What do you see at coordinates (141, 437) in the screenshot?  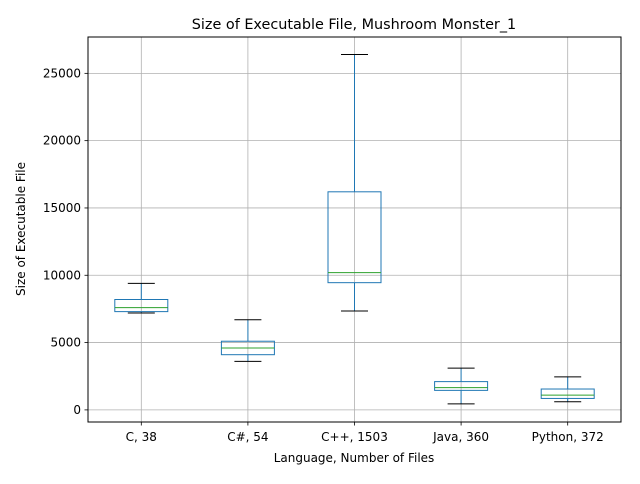 I see `x-tick-label: C, 38` at bounding box center [141, 437].